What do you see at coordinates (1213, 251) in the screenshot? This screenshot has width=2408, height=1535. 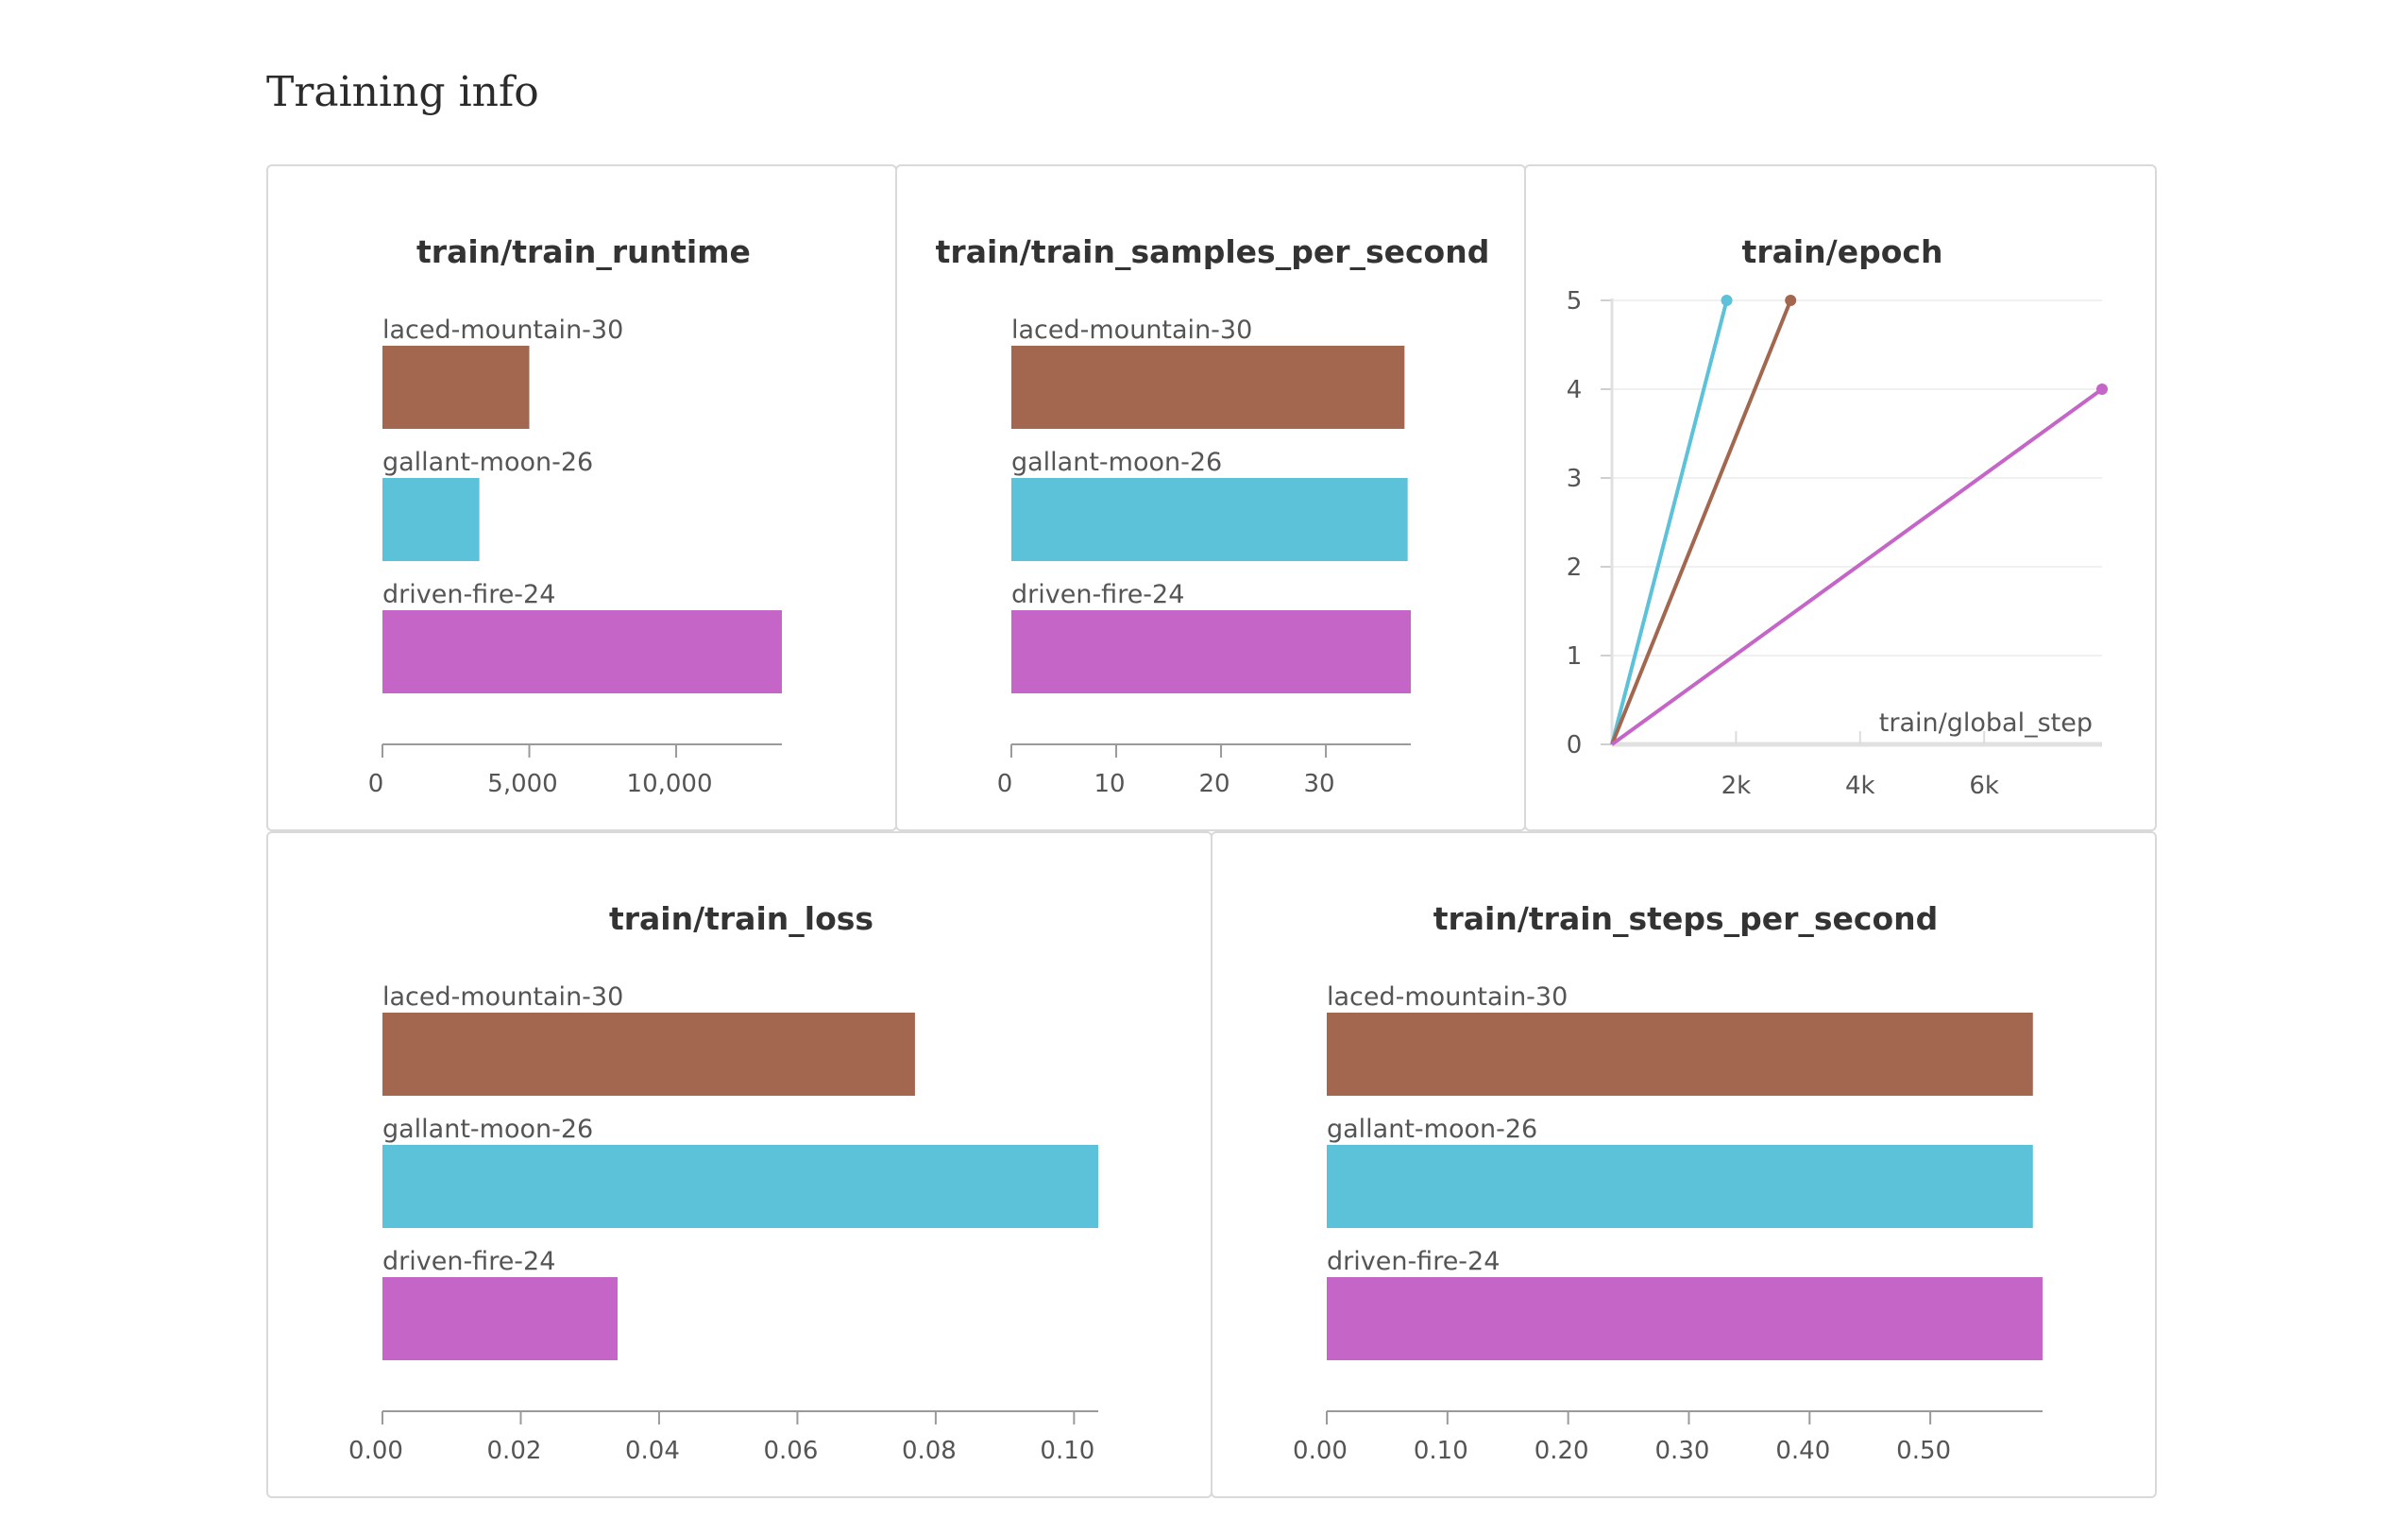 I see `chart-title: train/train_samples_per_second` at bounding box center [1213, 251].